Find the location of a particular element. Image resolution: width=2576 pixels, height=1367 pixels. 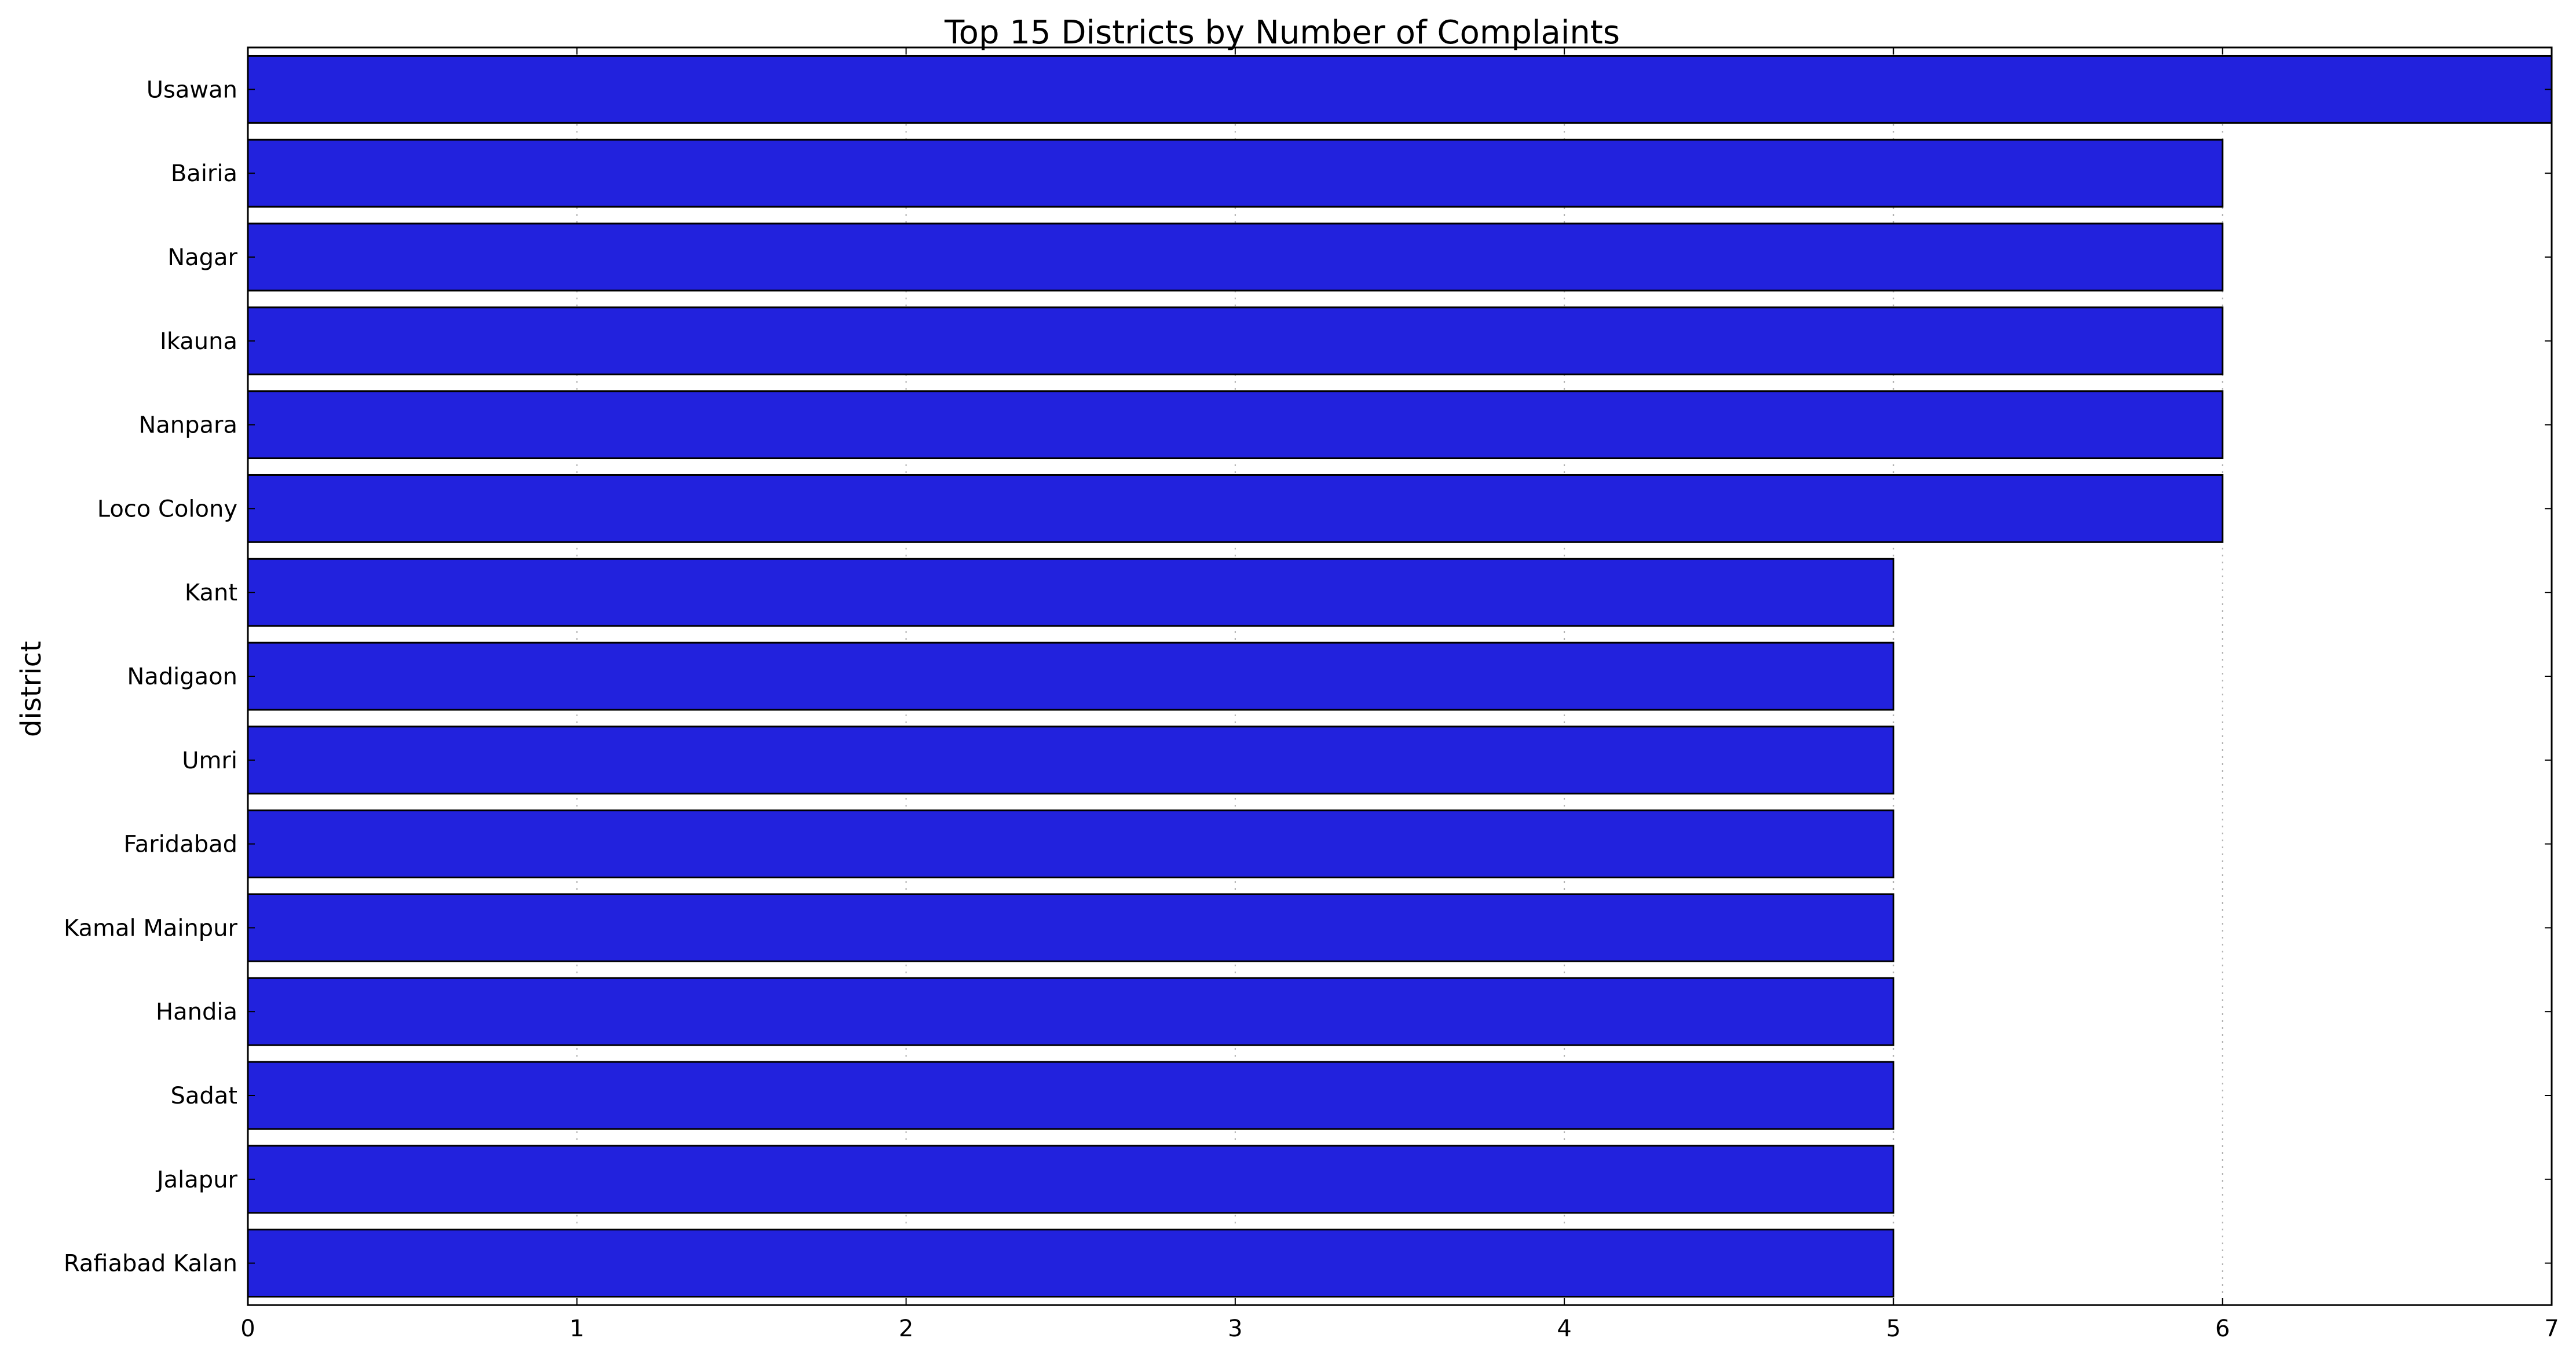

y-tick-label: Bairia is located at coordinates (204, 173).